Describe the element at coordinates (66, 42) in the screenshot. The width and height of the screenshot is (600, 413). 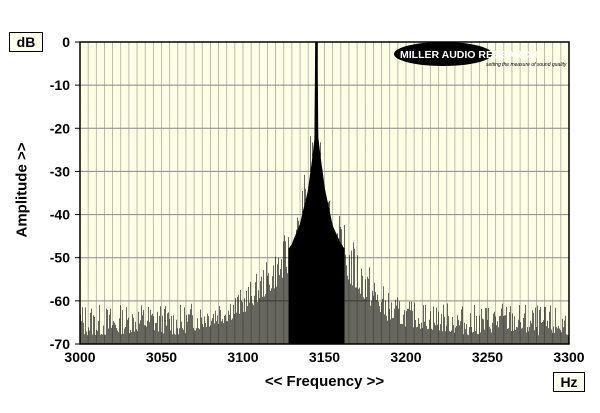
I see `y-tick-label: 0` at that location.